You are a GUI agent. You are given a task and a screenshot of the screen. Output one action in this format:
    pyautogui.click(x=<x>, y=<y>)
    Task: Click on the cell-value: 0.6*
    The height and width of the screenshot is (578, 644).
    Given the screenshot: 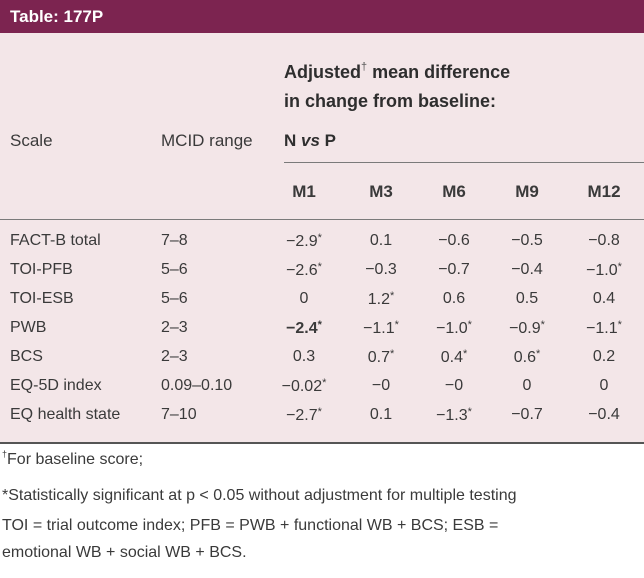 What is the action you would take?
    pyautogui.click(x=527, y=357)
    